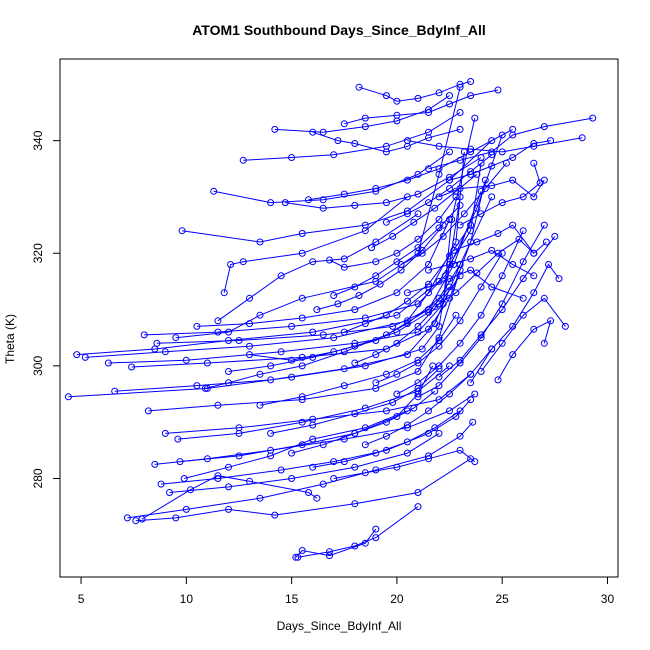 This screenshot has width=650, height=650. What do you see at coordinates (81, 599) in the screenshot?
I see `x-tick-label: 5` at bounding box center [81, 599].